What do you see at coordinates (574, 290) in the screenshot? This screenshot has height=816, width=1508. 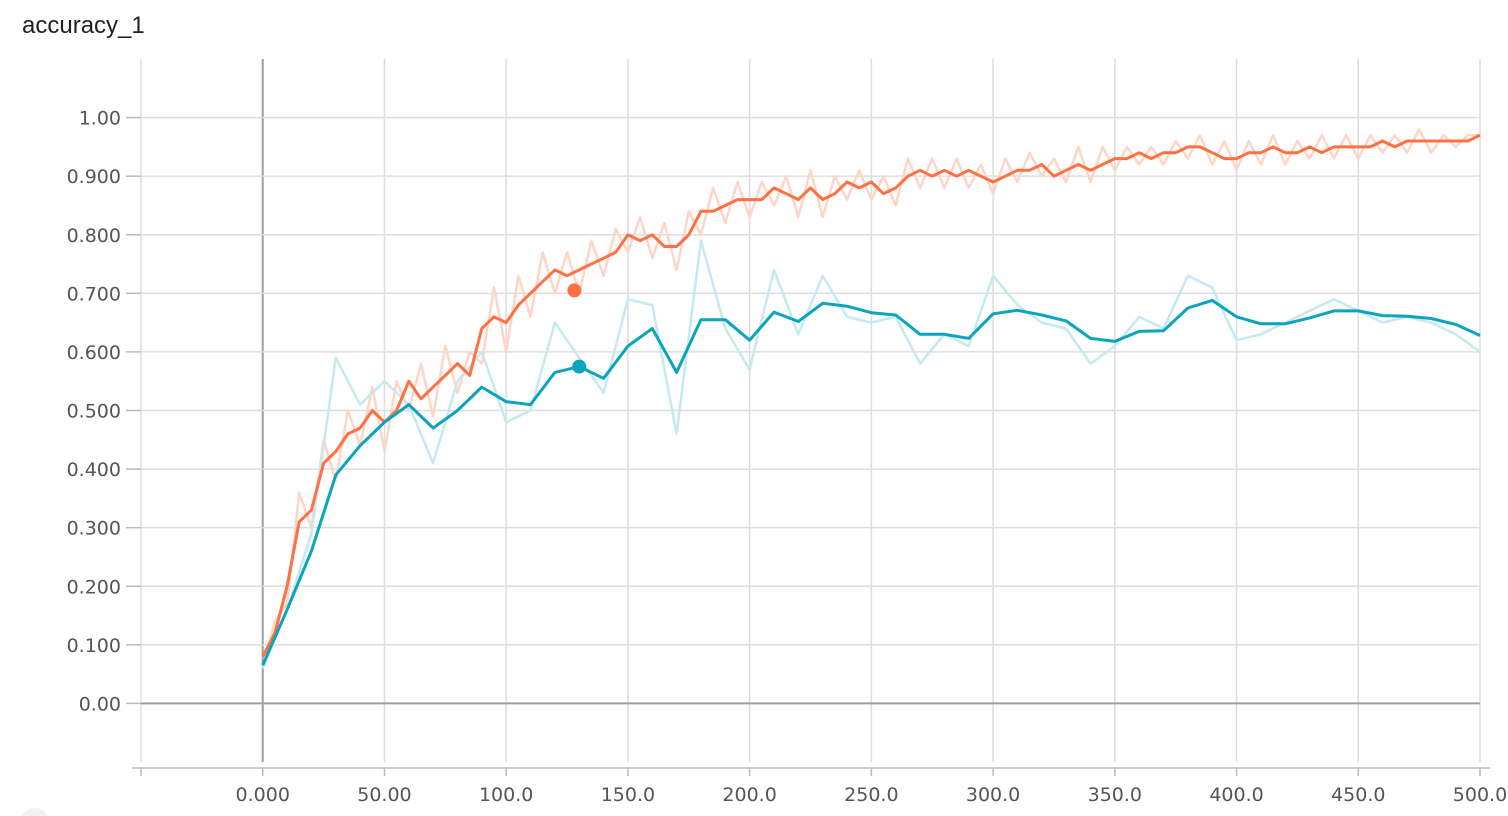 I see `series-1-highlight-point` at bounding box center [574, 290].